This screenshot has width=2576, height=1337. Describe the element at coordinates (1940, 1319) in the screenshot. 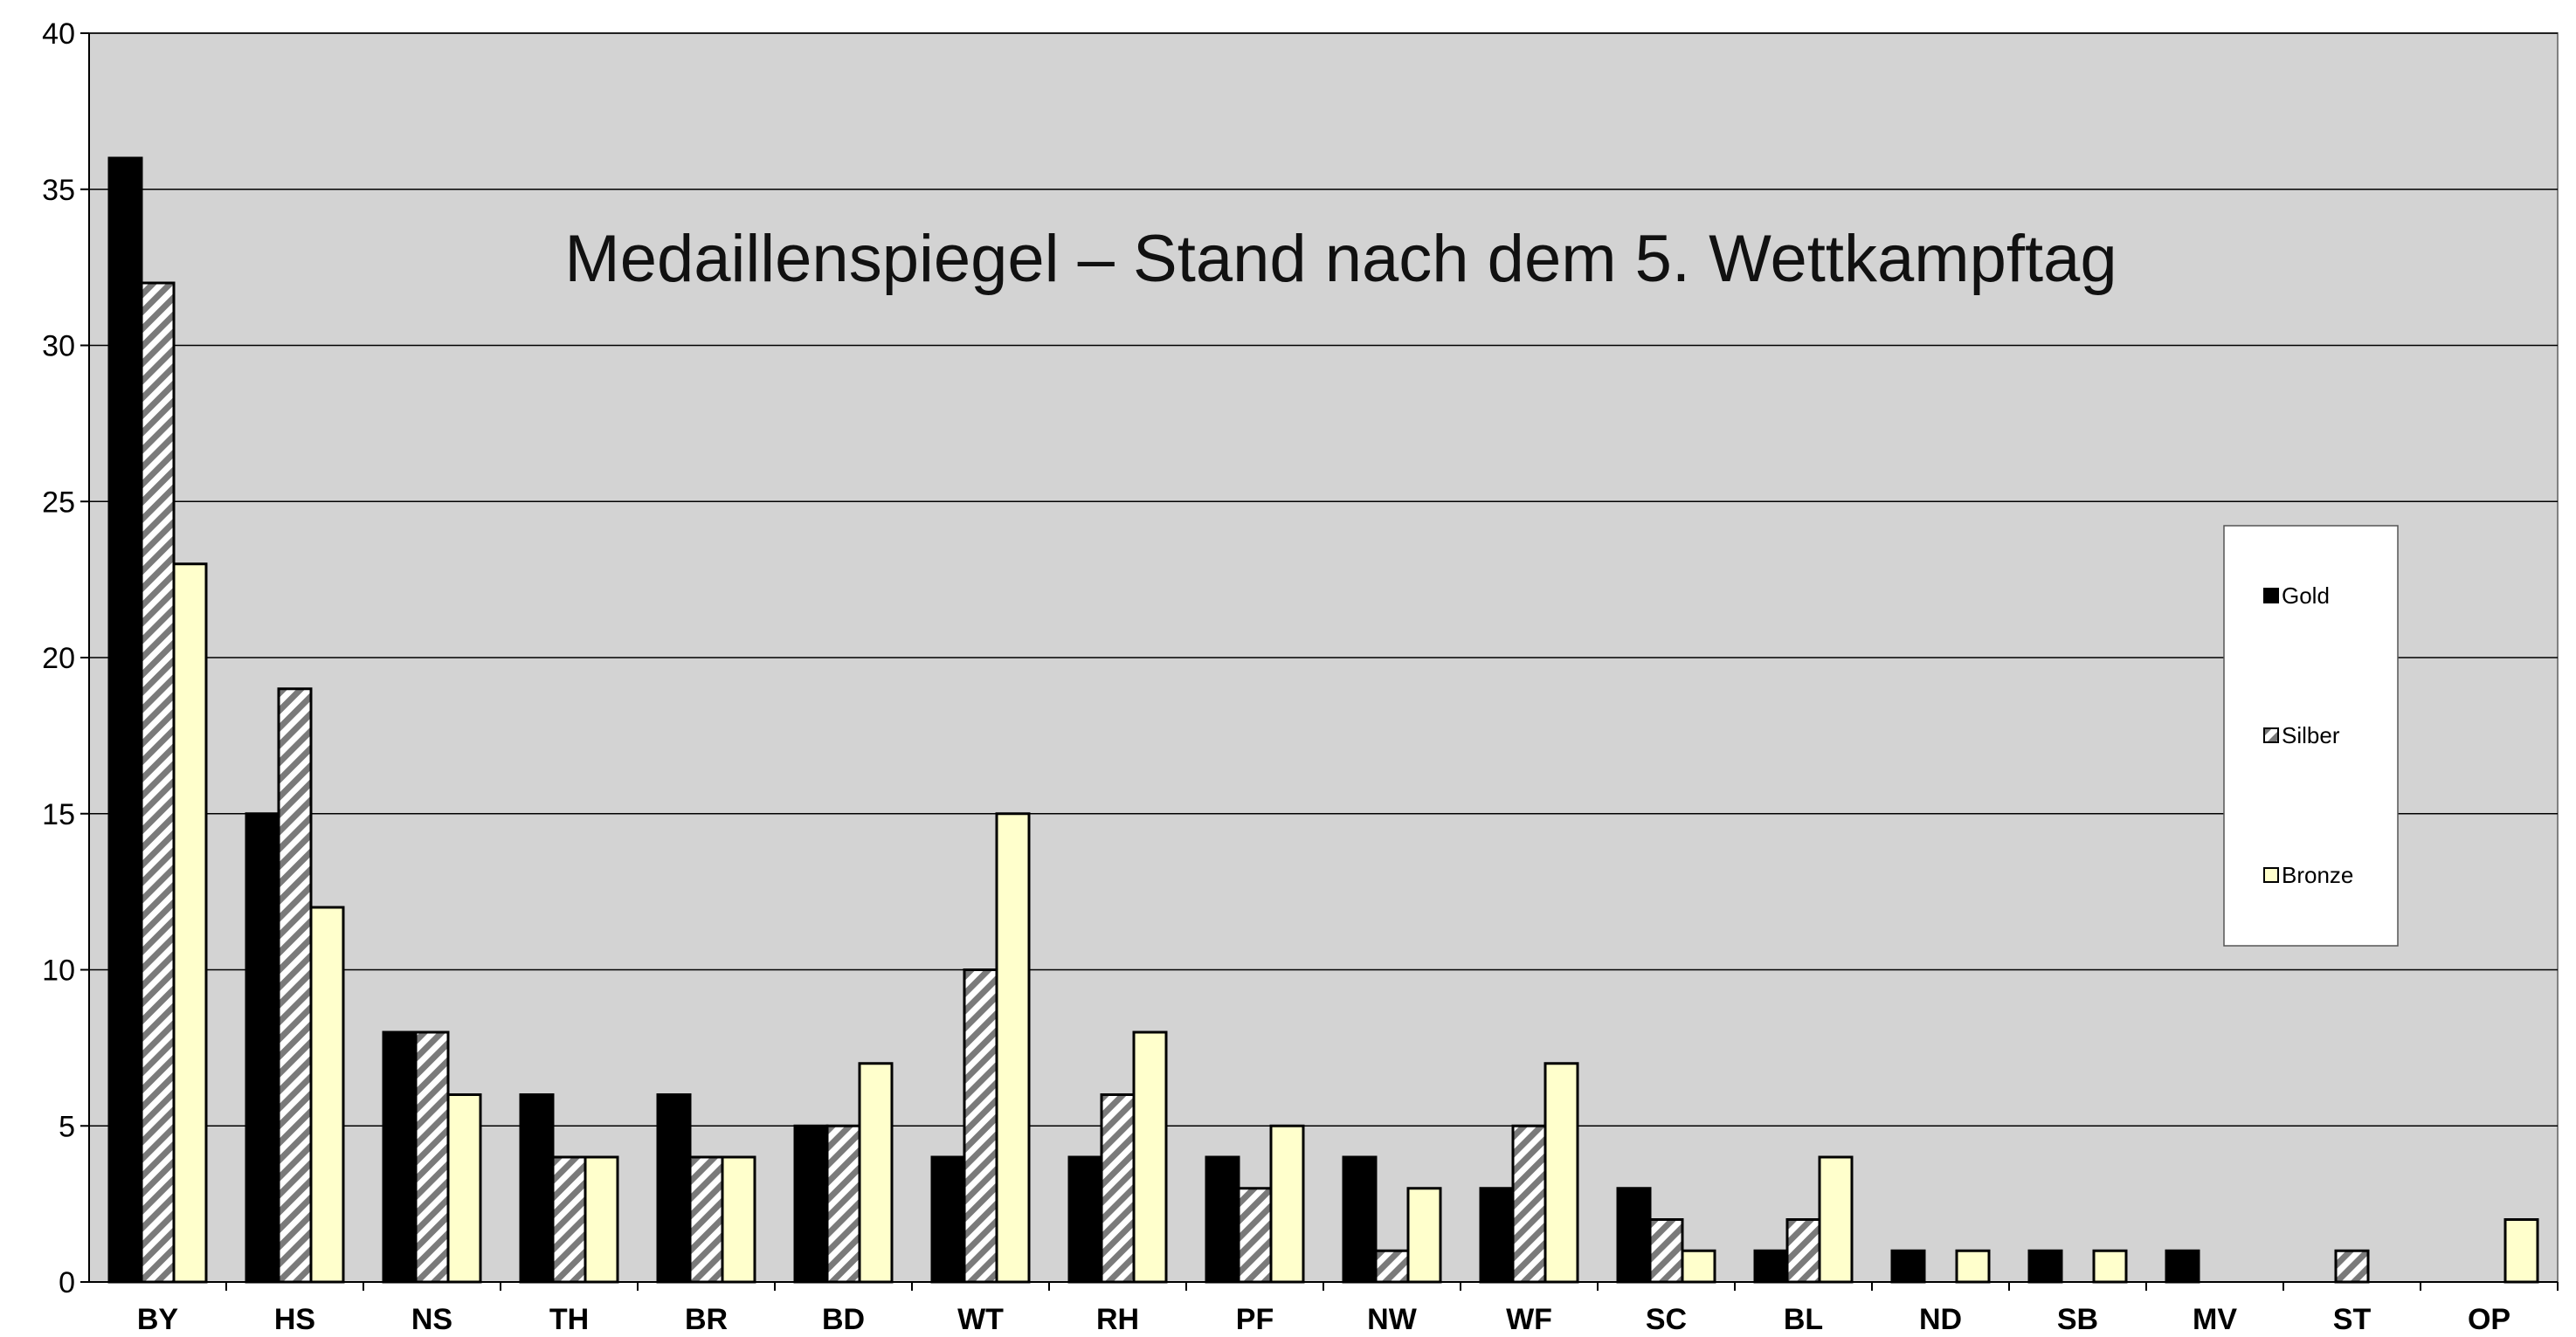

I see `x-category-label: ND` at that location.